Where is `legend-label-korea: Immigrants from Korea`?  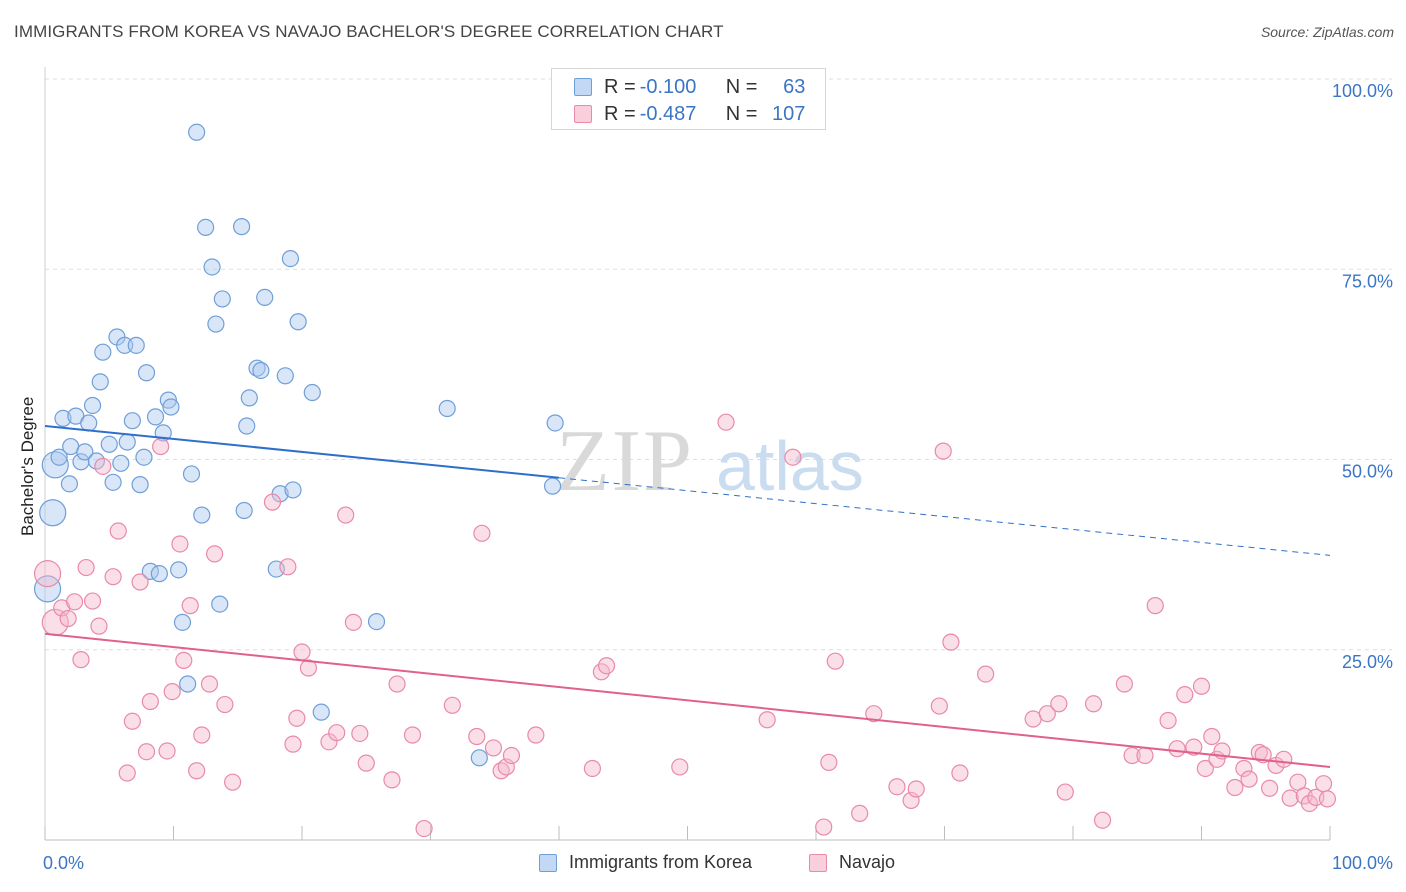
legend-label-korea: Immigrants from Korea is located at coordinates (661, 862).